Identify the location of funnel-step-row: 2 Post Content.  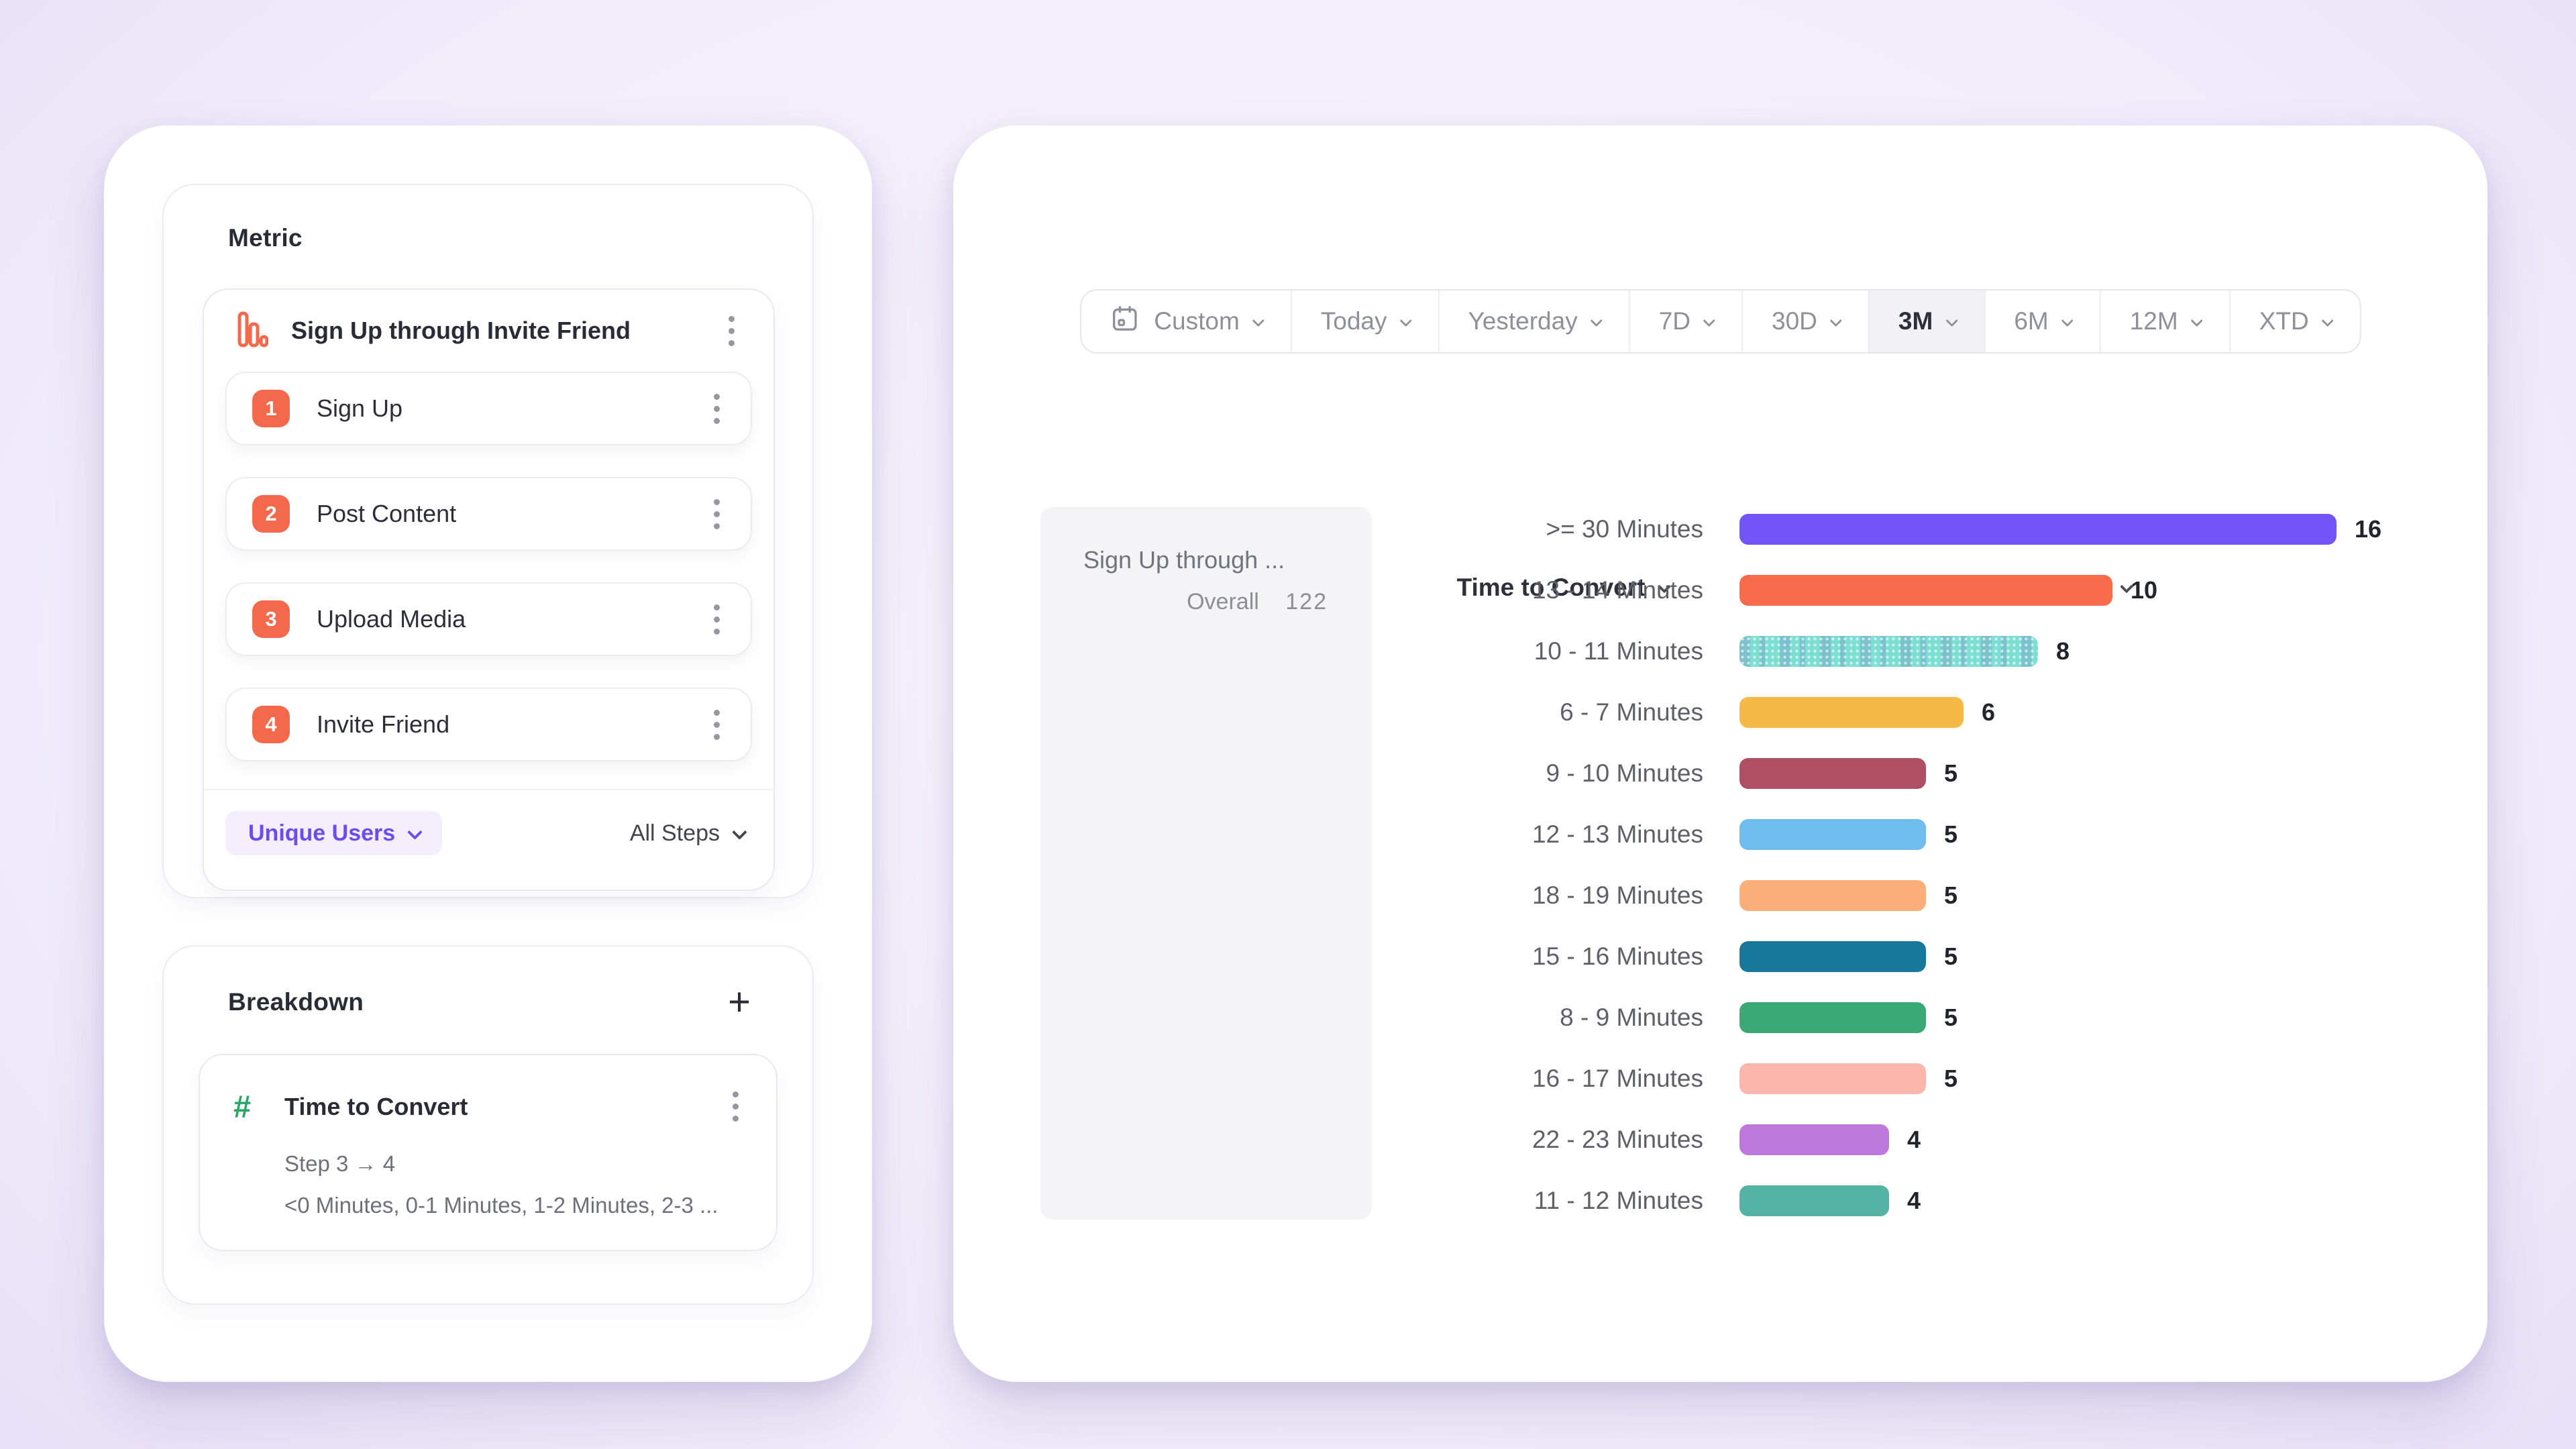
(488, 514).